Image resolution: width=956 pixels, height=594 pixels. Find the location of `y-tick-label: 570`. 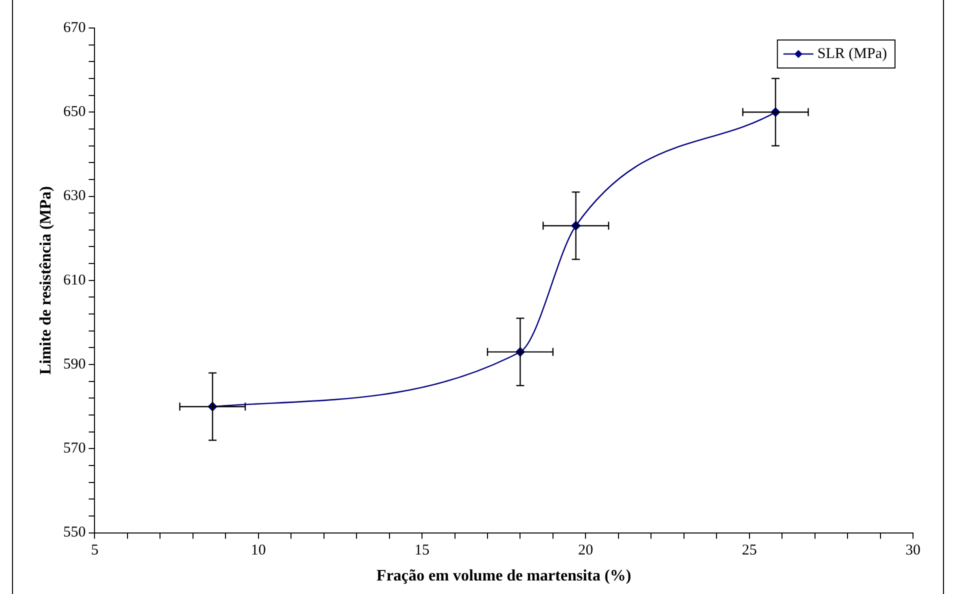

y-tick-label: 570 is located at coordinates (74, 448).